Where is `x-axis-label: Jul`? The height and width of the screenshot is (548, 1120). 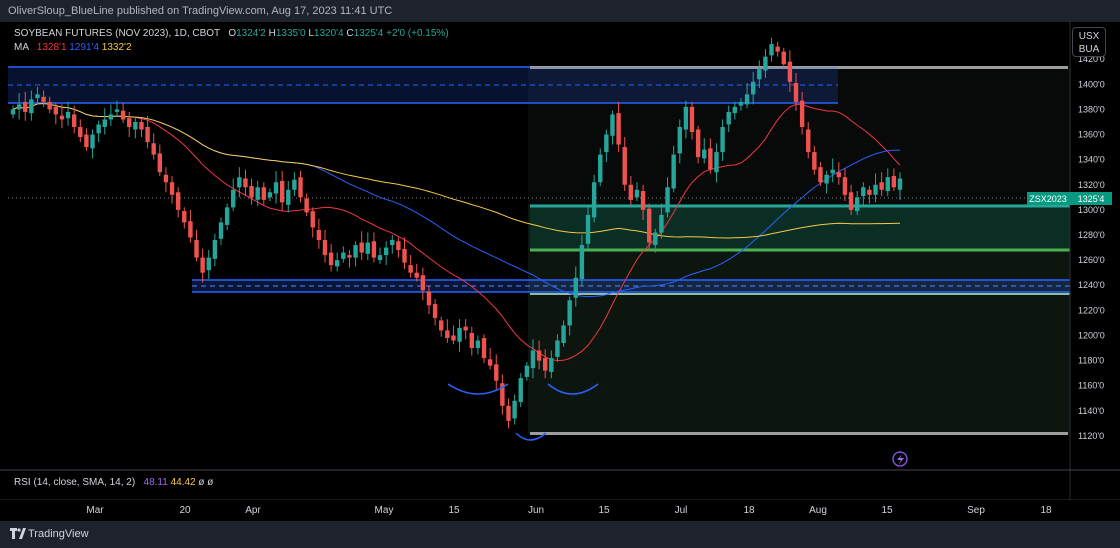 x-axis-label: Jul is located at coordinates (681, 510).